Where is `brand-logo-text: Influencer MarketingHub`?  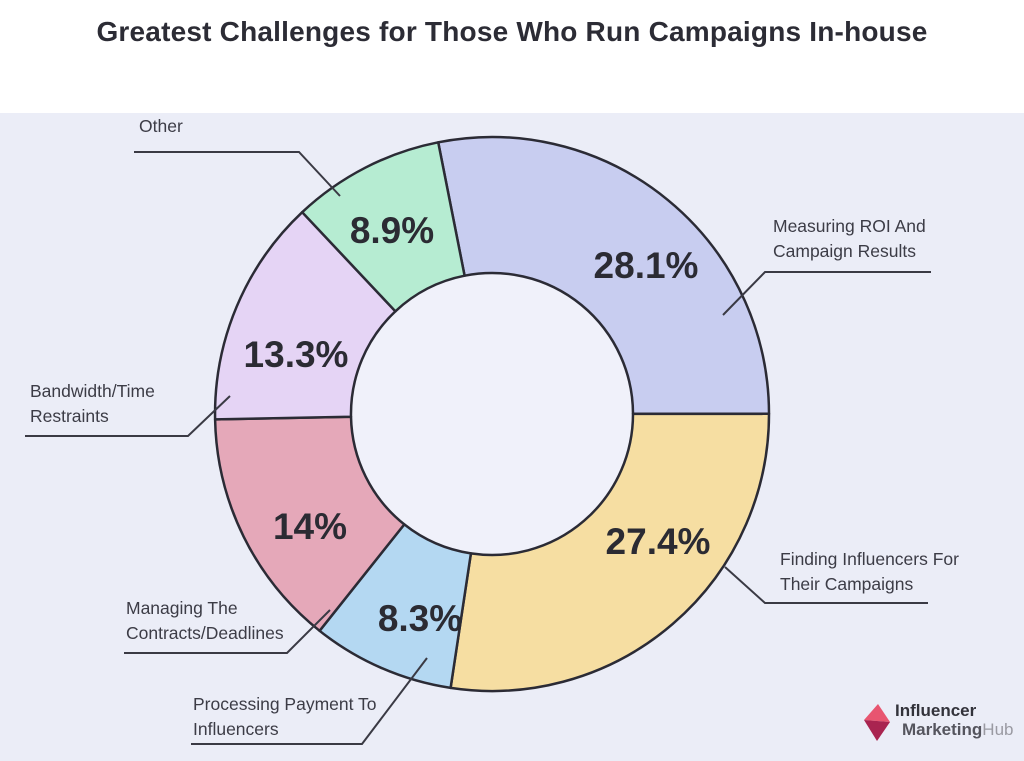
brand-logo-text: Influencer MarketingHub is located at coordinates (954, 720).